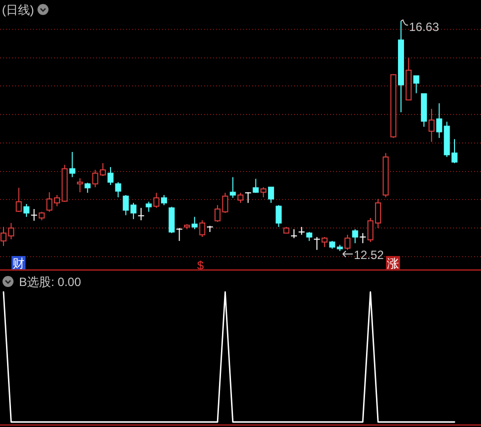 Image resolution: width=481 pixels, height=427 pixels. Describe the element at coordinates (18, 10) in the screenshot. I see `chart-title: (日线)` at that location.